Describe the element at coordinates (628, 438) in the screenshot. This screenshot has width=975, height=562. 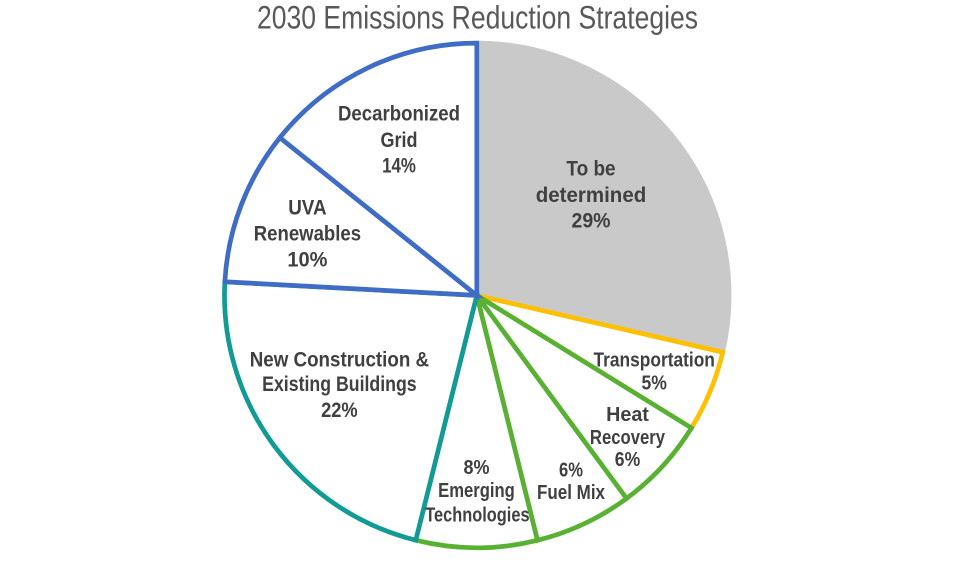
I see `svg-text: Recovery` at that location.